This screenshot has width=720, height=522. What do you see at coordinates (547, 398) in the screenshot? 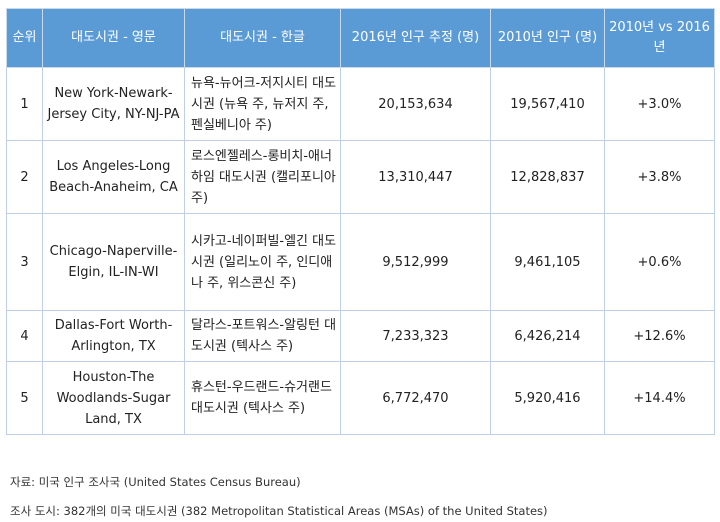
I see `cell-pop-2010: 5,920,416` at bounding box center [547, 398].